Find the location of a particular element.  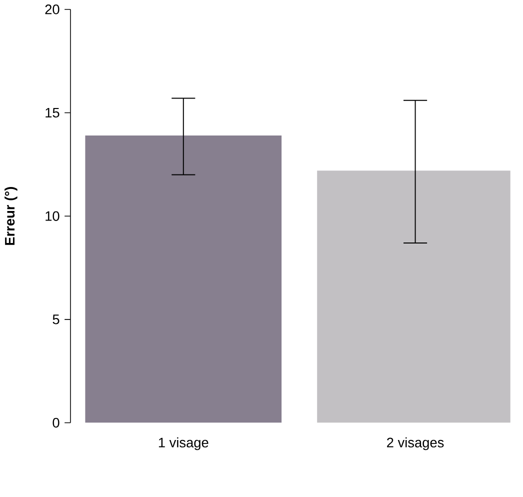

y-tick-label: 0 is located at coordinates (56, 423).